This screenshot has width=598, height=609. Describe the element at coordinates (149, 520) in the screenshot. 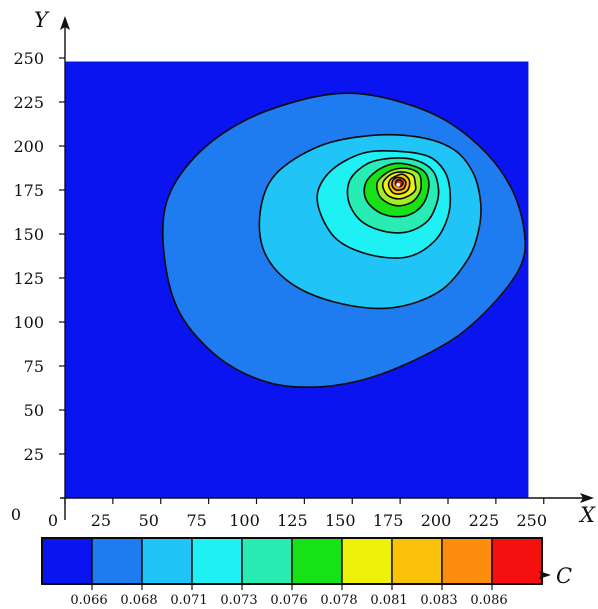

I see `x-tick-label: 50` at that location.